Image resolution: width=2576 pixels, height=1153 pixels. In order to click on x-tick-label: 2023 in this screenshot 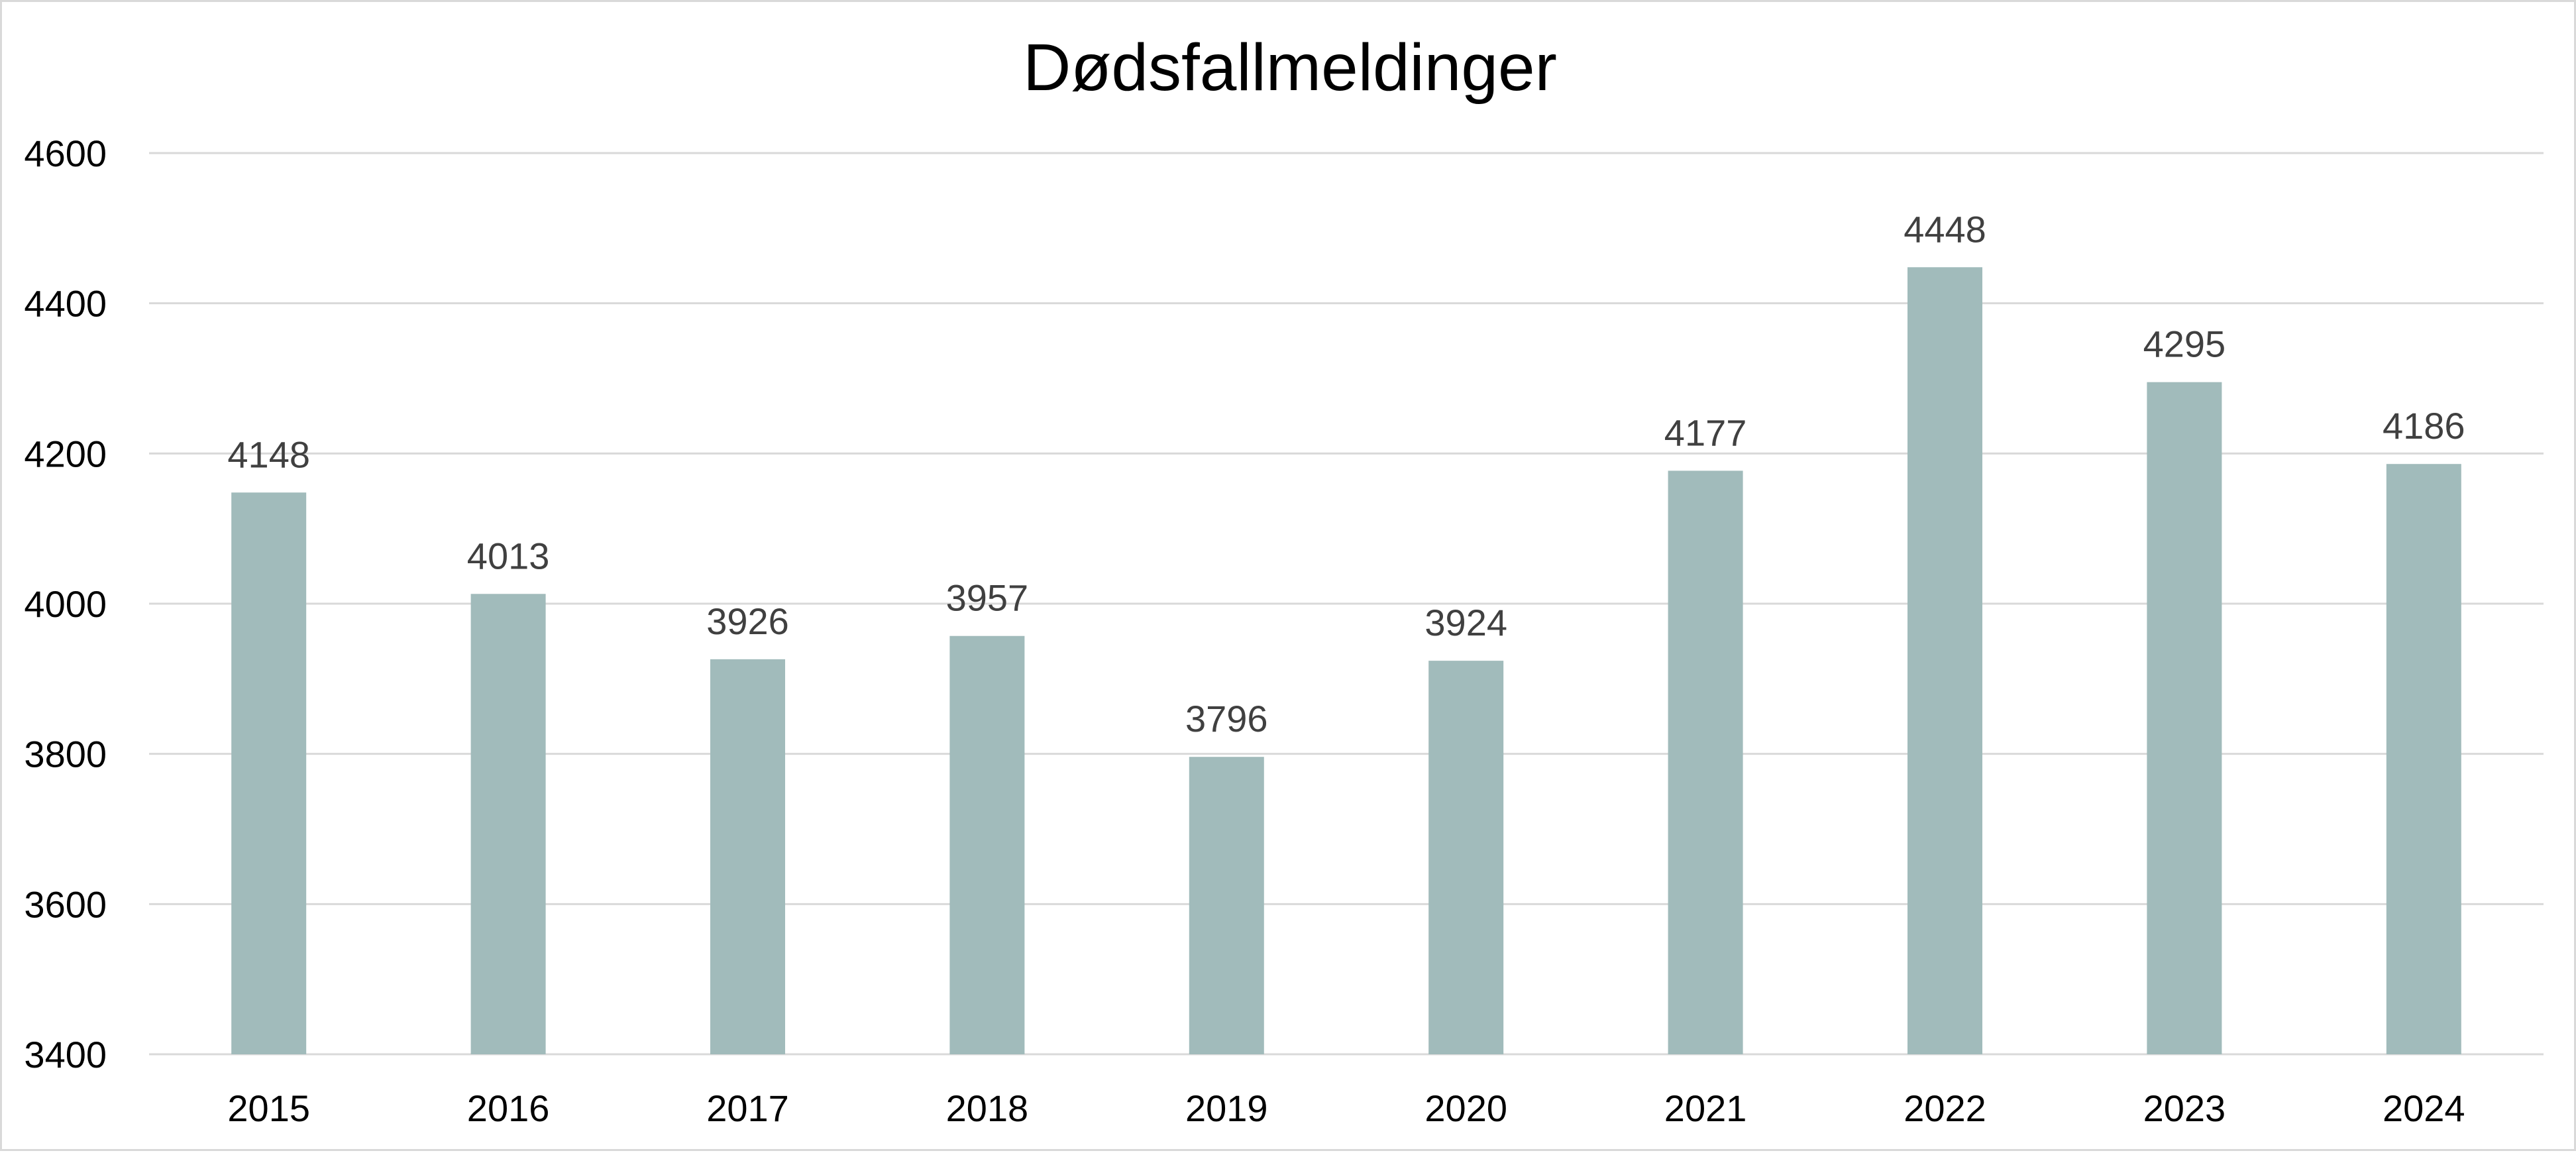, I will do `click(2184, 1108)`.